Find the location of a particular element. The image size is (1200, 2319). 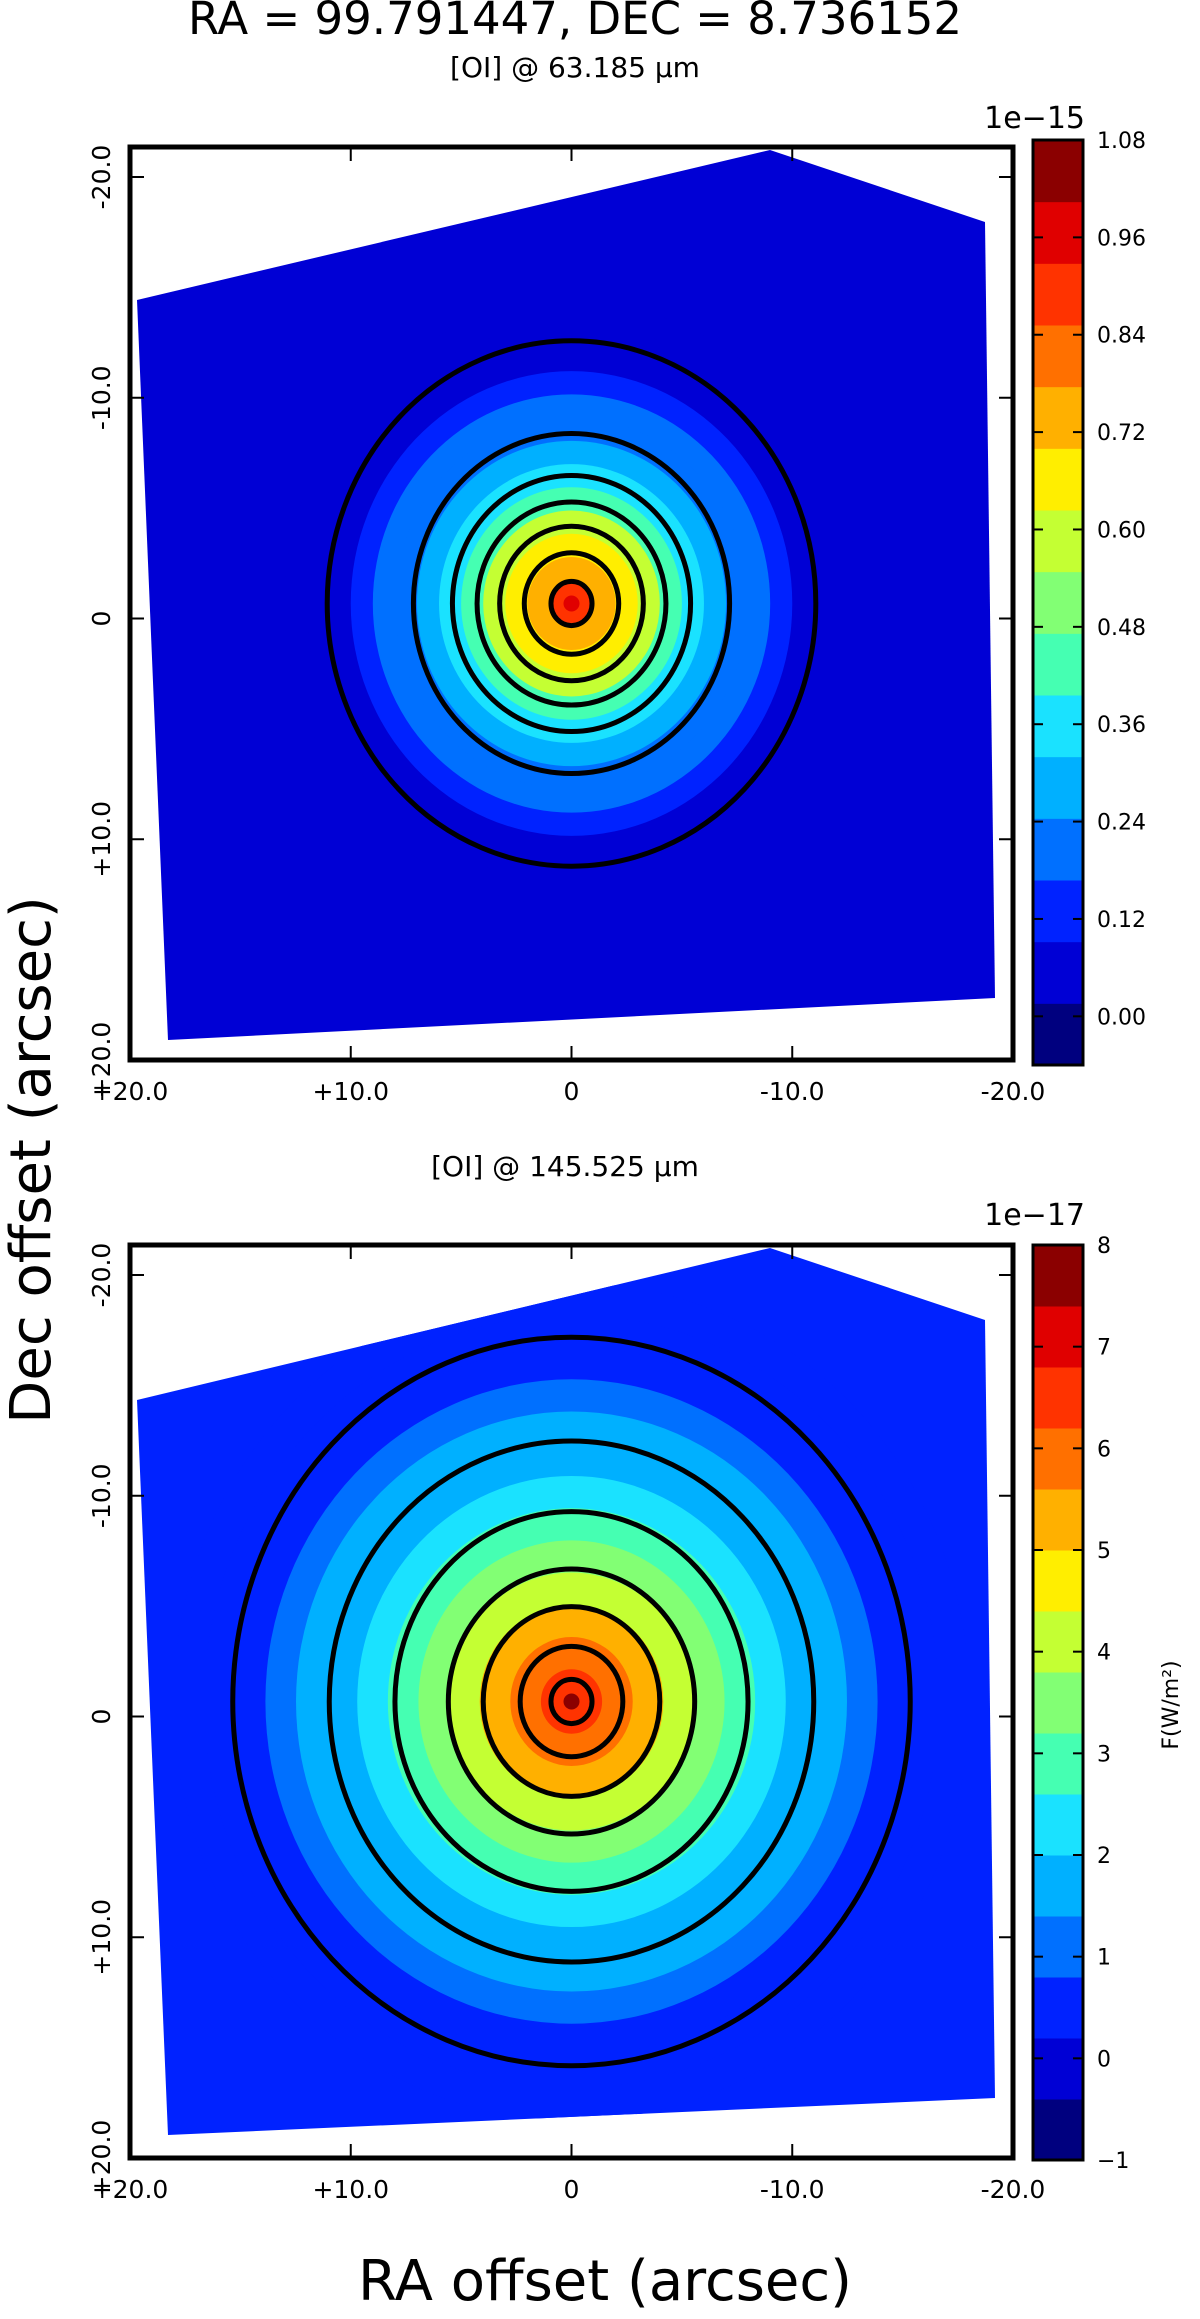

colorbar-tick-label: 2 is located at coordinates (1104, 1856).